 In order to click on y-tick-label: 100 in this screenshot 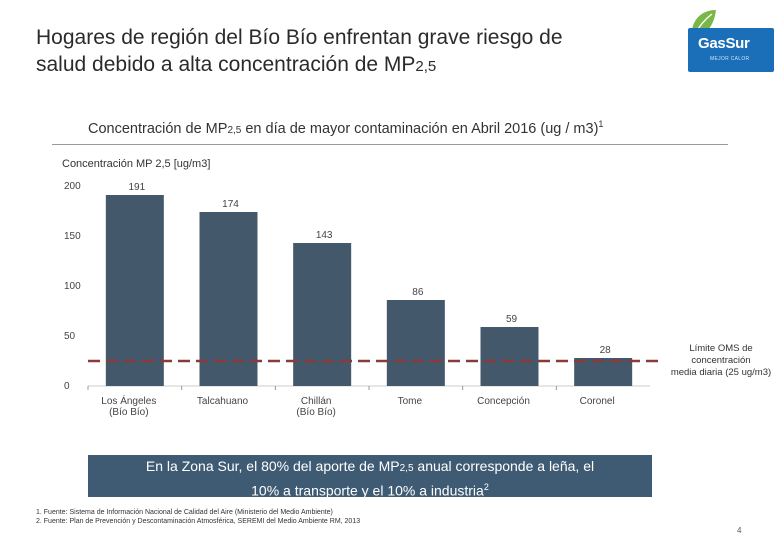, I will do `click(72, 286)`.